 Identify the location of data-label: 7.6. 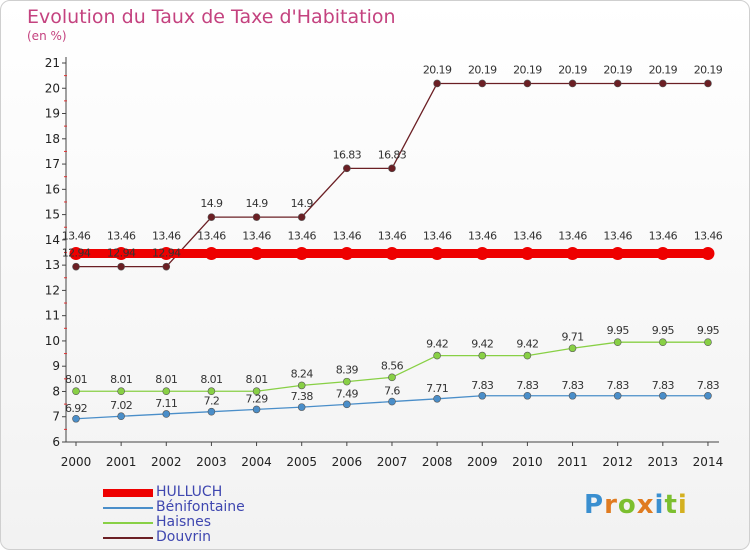
(392, 391).